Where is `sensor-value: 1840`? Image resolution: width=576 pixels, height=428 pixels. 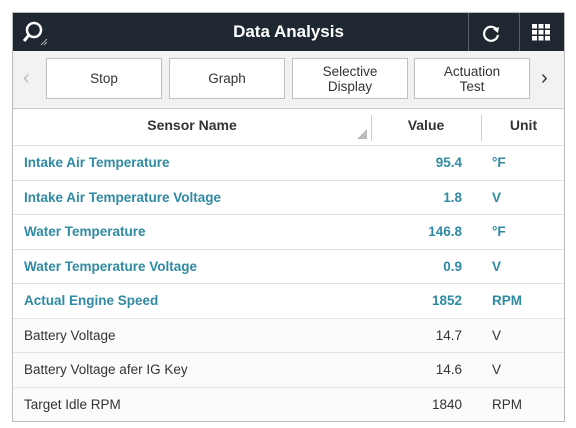 sensor-value: 1840 is located at coordinates (446, 404).